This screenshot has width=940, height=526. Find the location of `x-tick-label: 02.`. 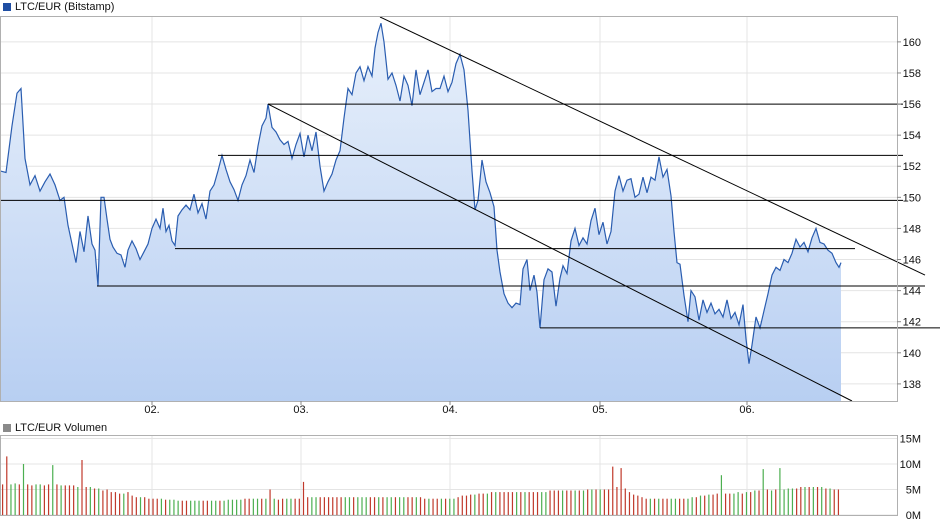

x-tick-label: 02. is located at coordinates (151, 410).